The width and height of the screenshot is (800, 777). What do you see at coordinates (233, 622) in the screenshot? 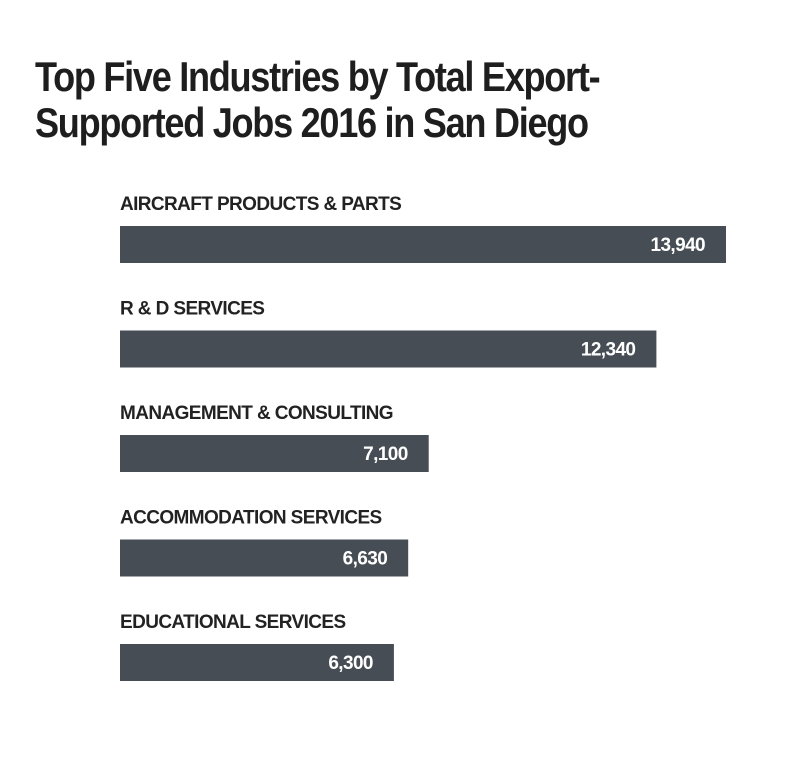
I see `category-label: EDUCATIONAL SERVICES` at bounding box center [233, 622].